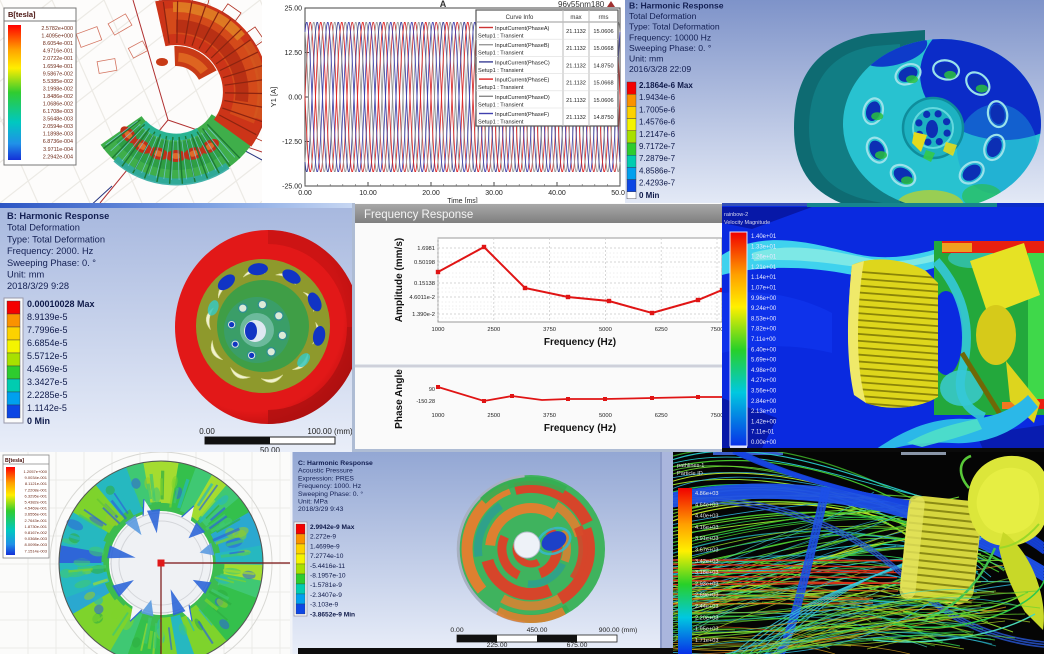  Describe the element at coordinates (522, 115) in the screenshot. I see `svg-text: InputCurrent(PhaseF)` at that location.